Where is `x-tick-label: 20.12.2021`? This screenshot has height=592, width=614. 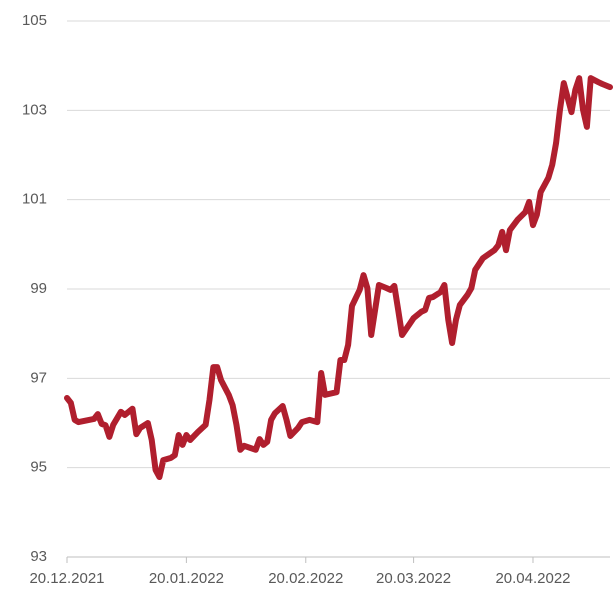 x-tick-label: 20.12.2021 is located at coordinates (66, 578).